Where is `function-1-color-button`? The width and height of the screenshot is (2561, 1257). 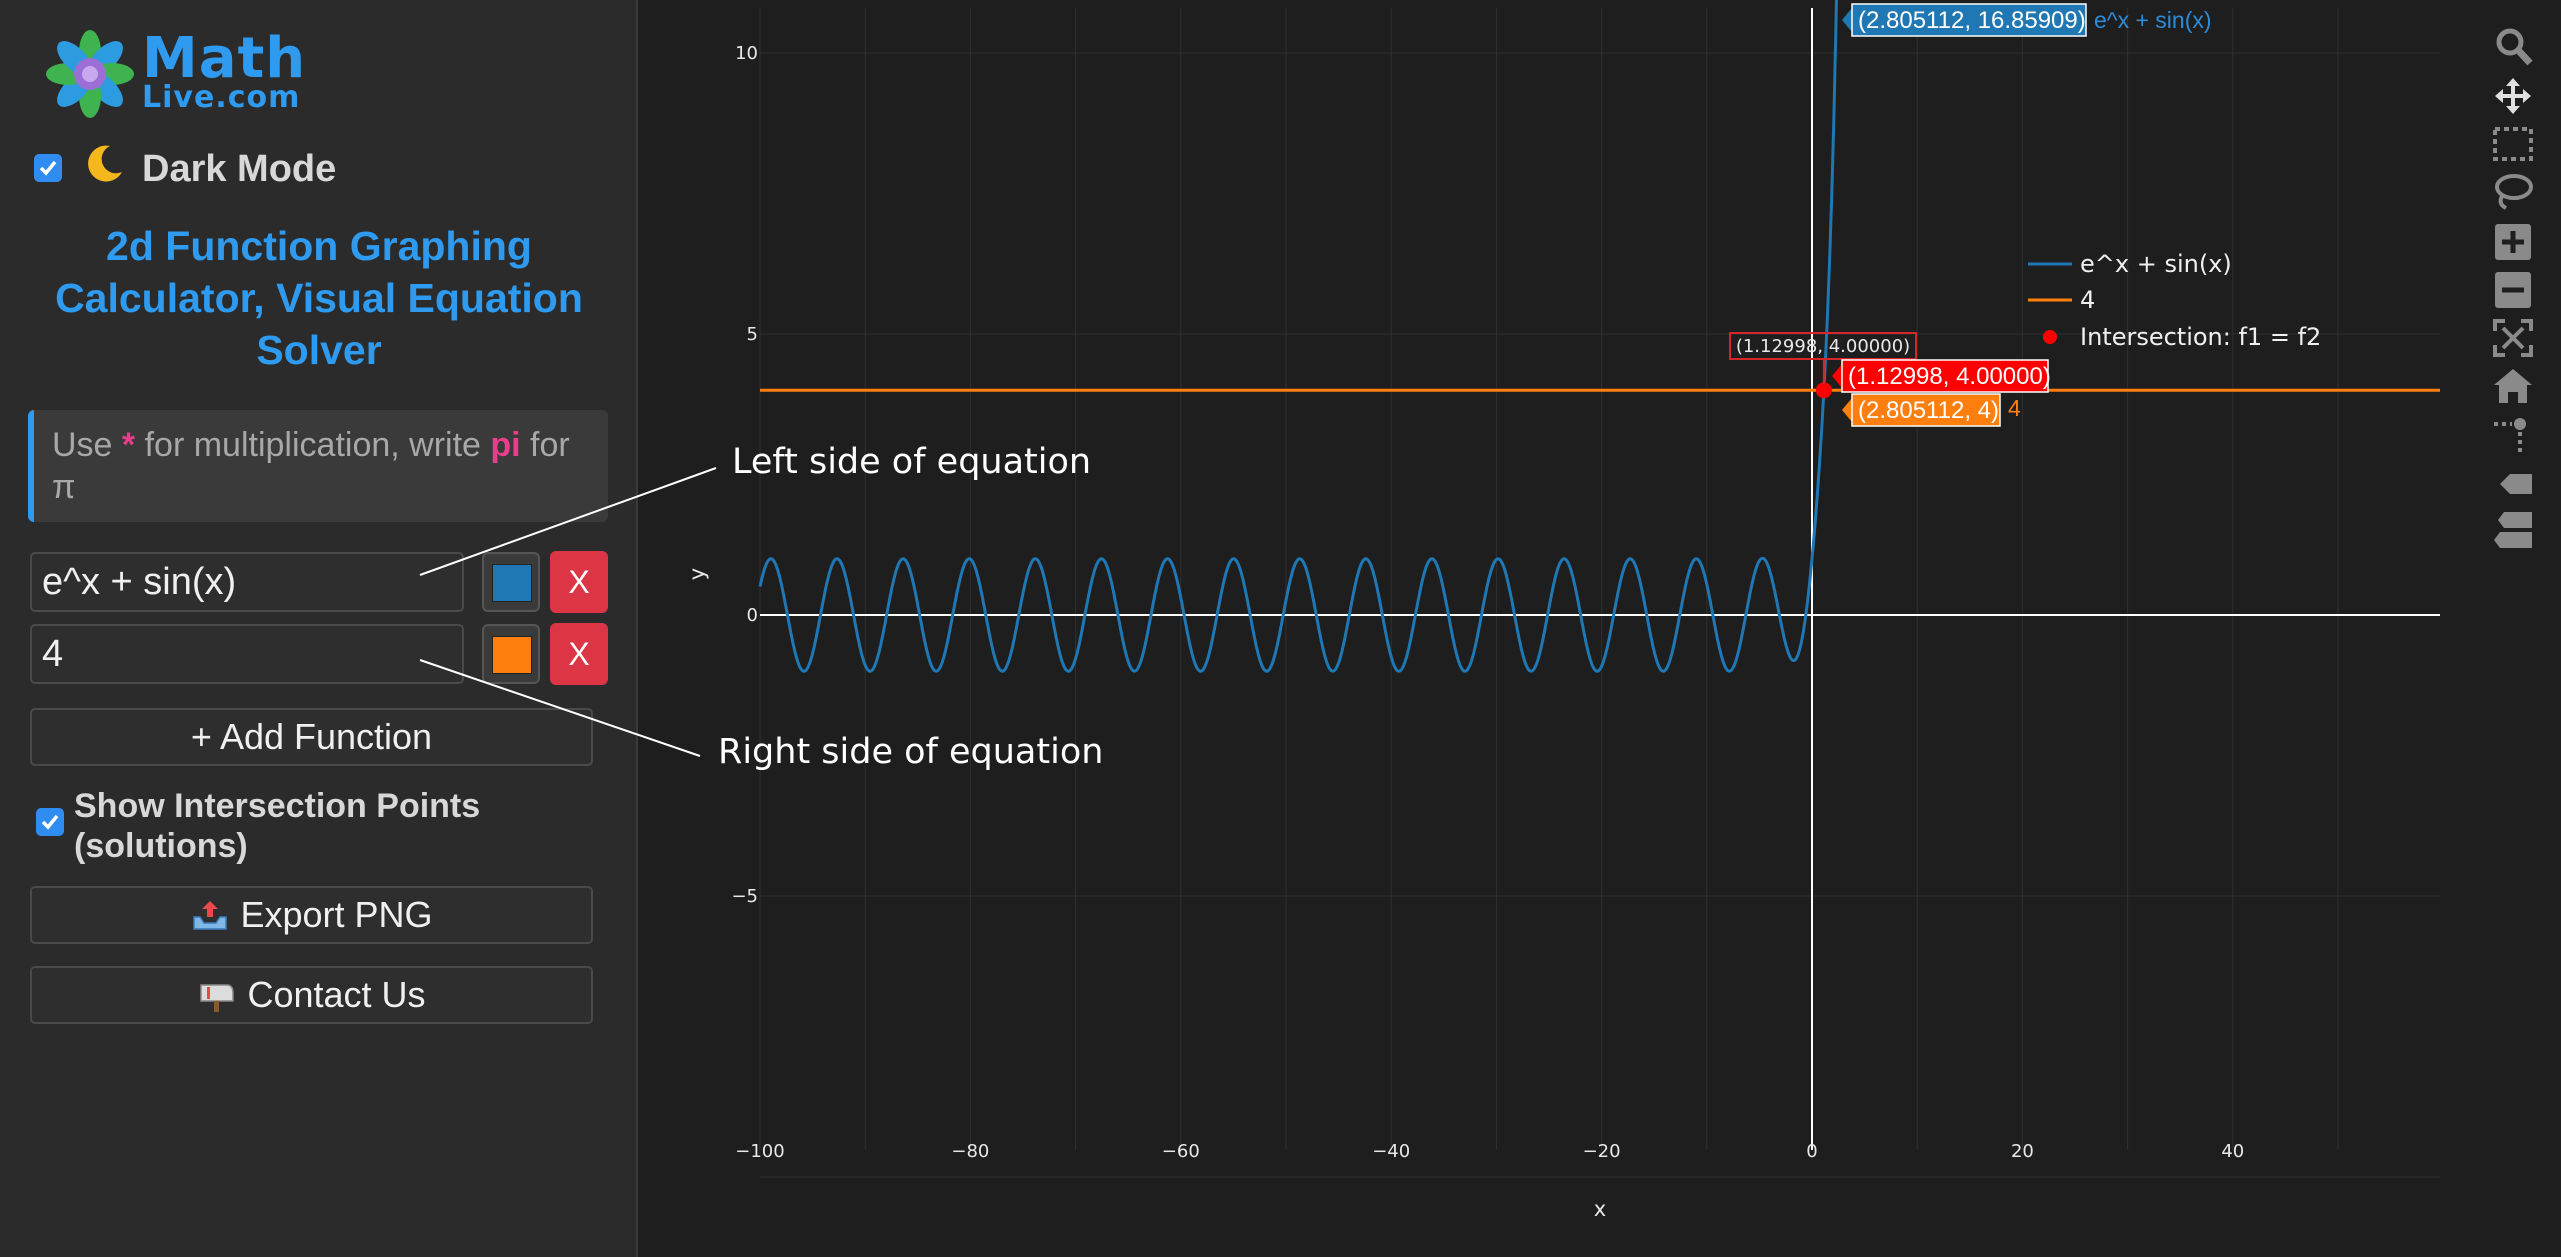
function-1-color-button is located at coordinates (511, 582).